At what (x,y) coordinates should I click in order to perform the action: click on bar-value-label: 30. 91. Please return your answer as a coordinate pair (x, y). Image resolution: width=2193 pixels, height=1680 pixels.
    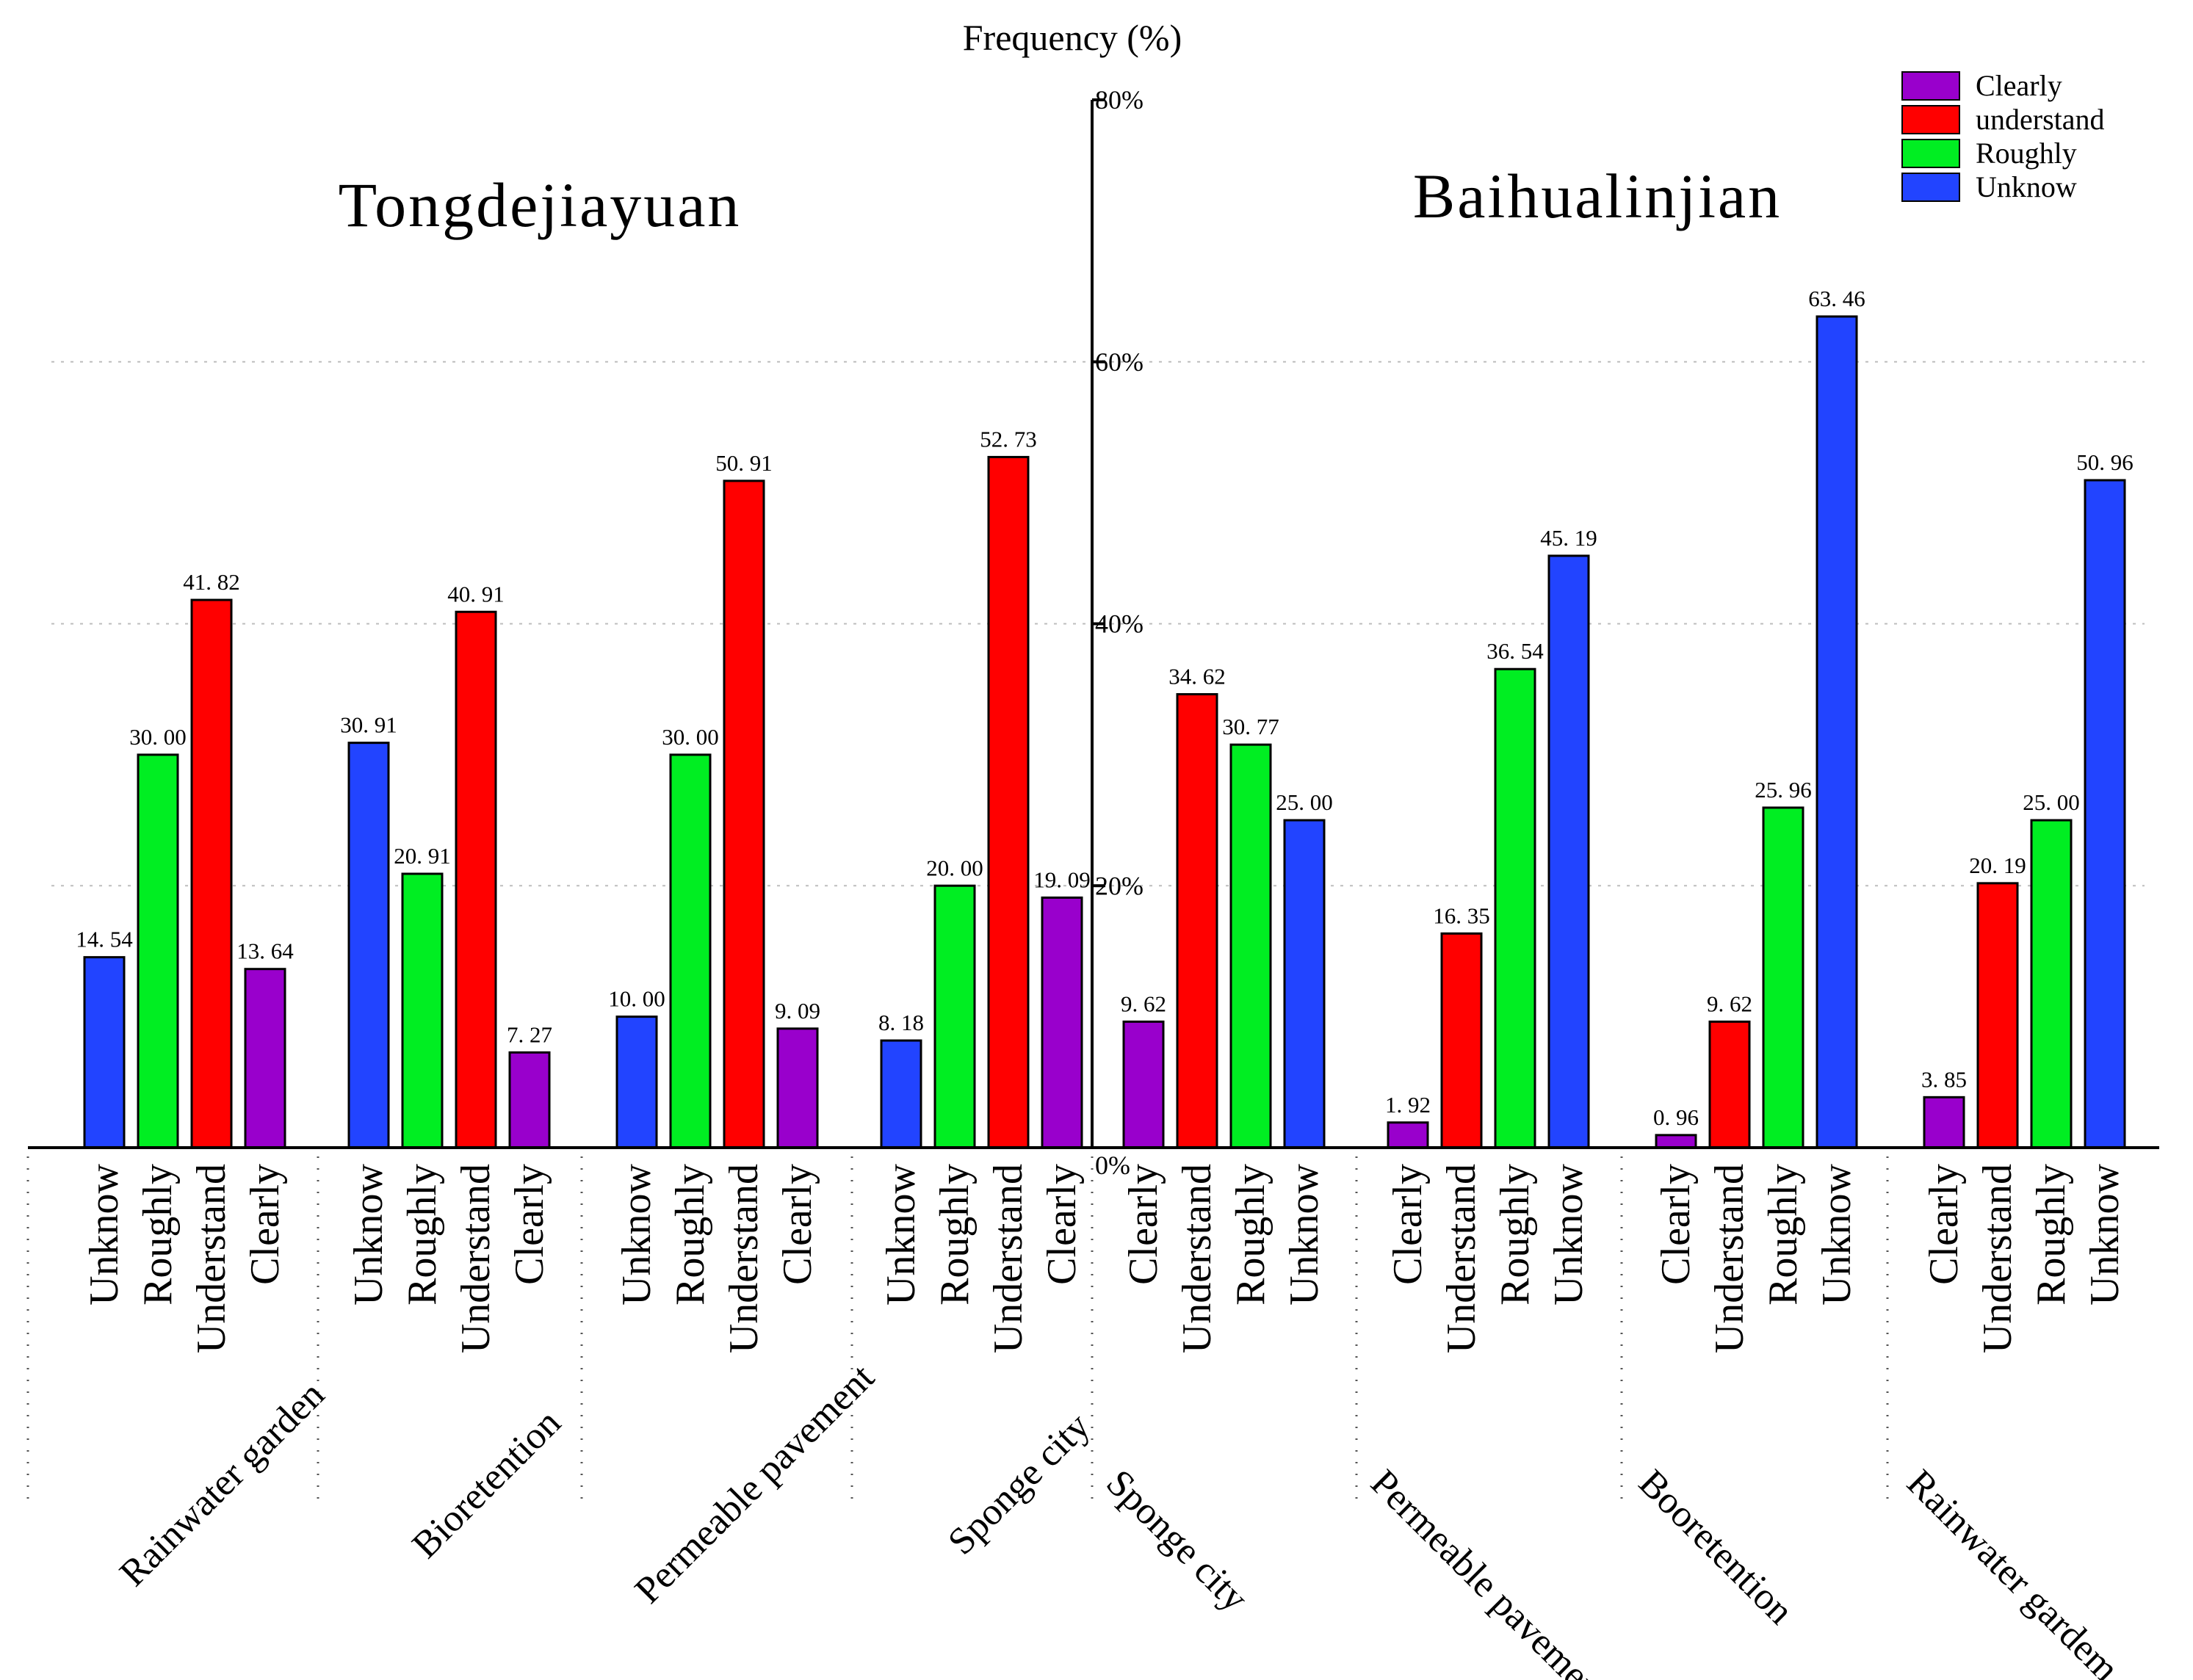
    Looking at the image, I should click on (368, 725).